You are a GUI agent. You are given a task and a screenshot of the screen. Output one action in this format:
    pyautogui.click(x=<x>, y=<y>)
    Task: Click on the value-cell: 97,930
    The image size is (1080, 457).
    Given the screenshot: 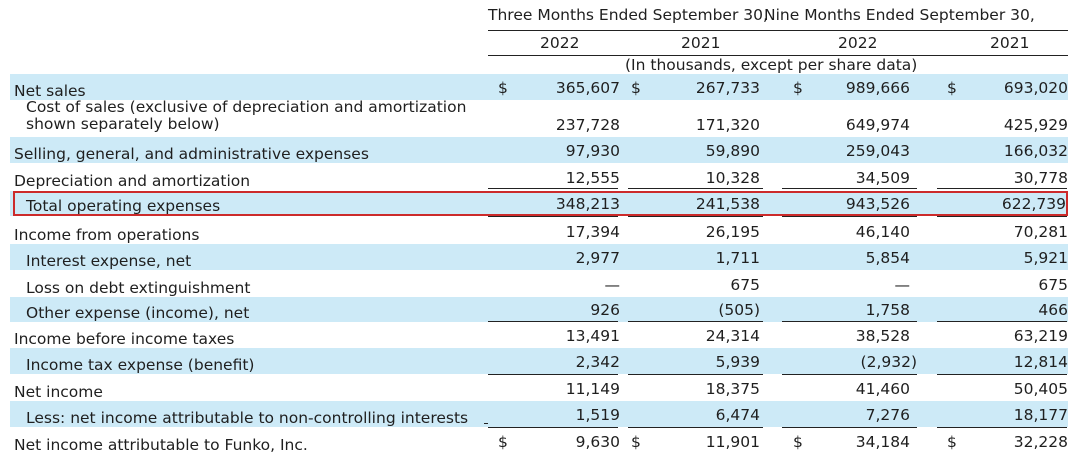 What is the action you would take?
    pyautogui.click(x=592, y=151)
    